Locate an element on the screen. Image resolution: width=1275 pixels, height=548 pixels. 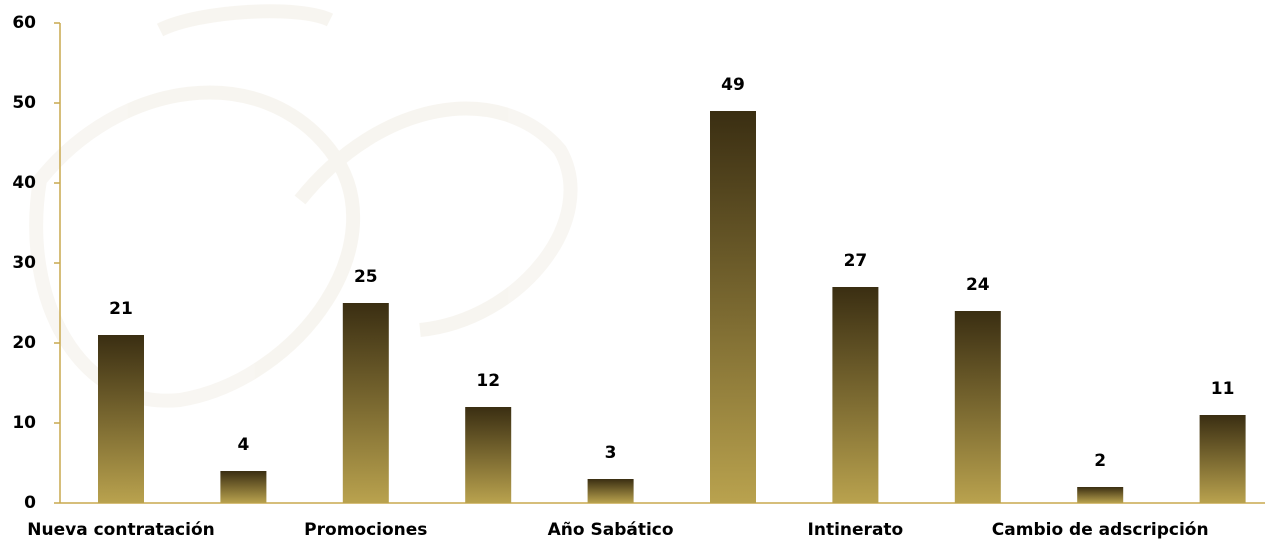
x-tick-label: Año Sabático is located at coordinates (611, 530).